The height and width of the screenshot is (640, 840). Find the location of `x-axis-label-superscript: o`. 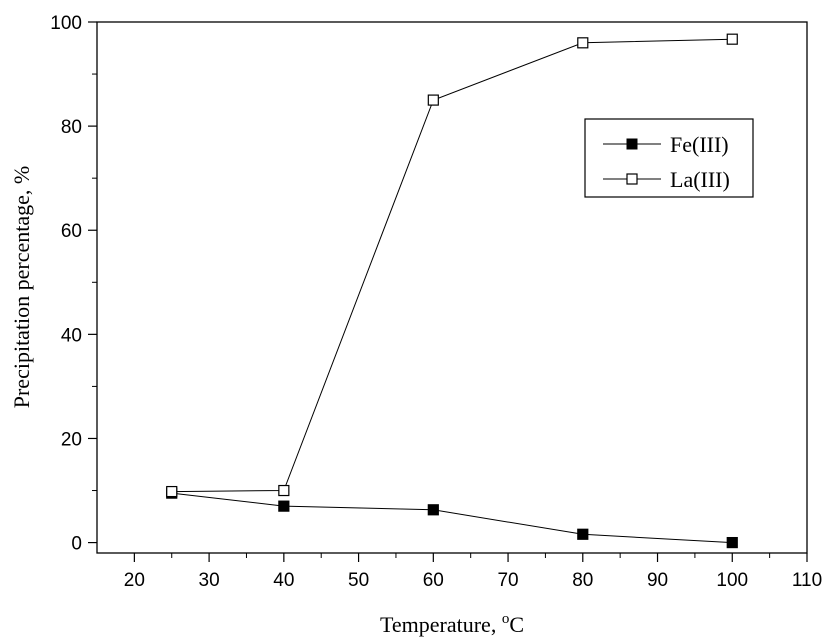

x-axis-label-superscript: o is located at coordinates (506, 619).